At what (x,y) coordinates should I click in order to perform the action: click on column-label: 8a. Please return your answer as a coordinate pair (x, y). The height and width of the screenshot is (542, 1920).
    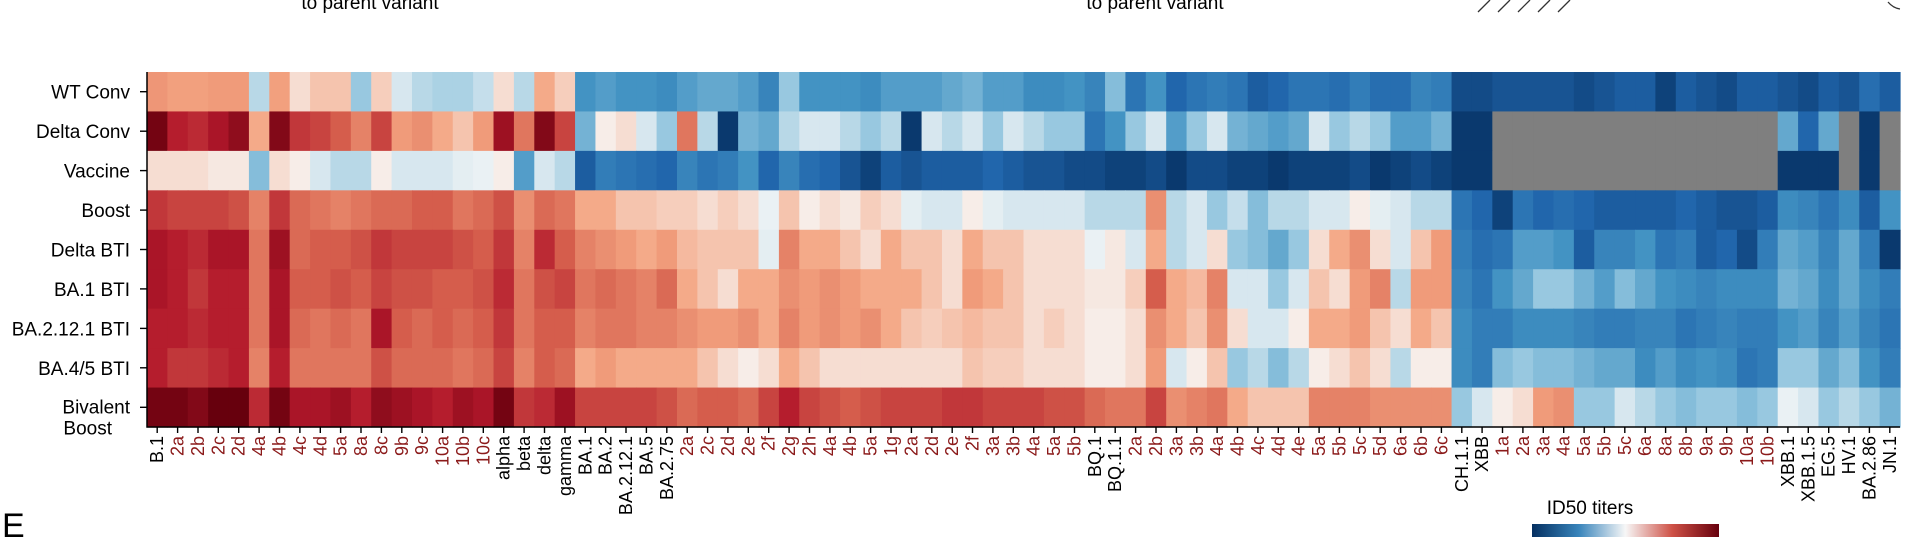
    Looking at the image, I should click on (1666, 445).